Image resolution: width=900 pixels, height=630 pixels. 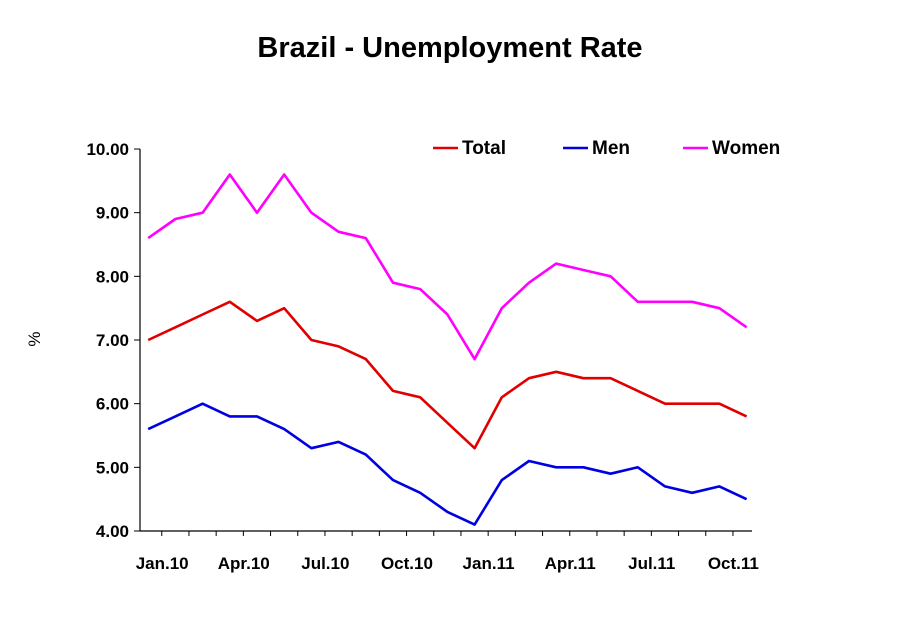 I want to click on x-tick-label: Apr.11, so click(x=570, y=563).